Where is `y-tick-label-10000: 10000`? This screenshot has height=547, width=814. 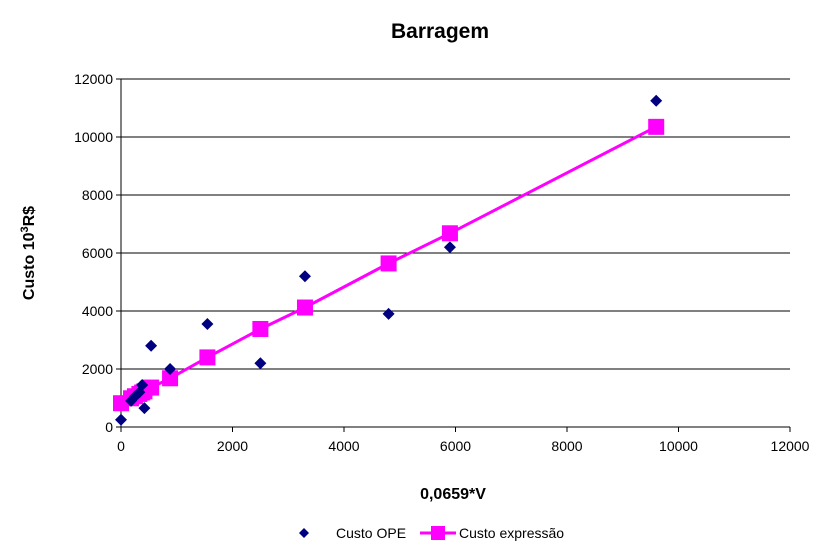
y-tick-label-10000: 10000 is located at coordinates (93, 137).